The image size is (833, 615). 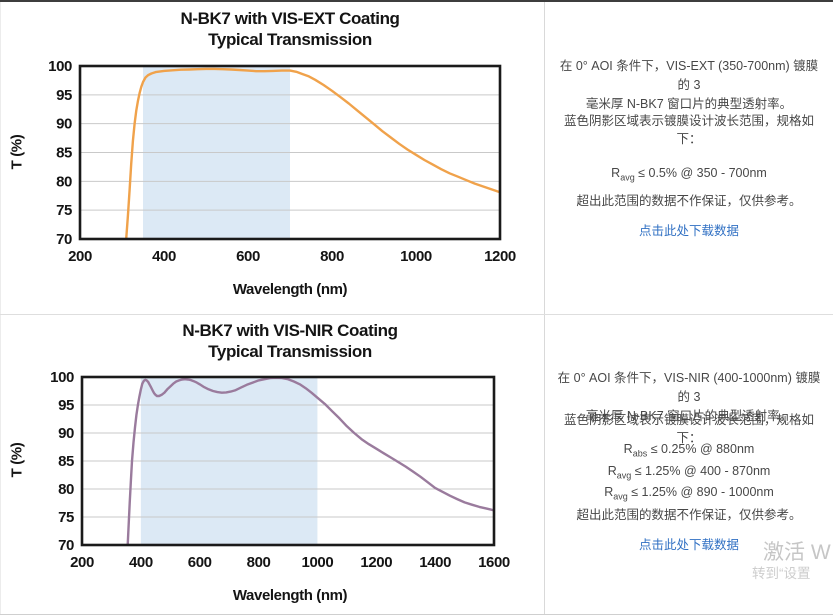 I want to click on spec-line: Ravg ≤ 1.25% @ 400 - 870nm, so click(x=689, y=472).